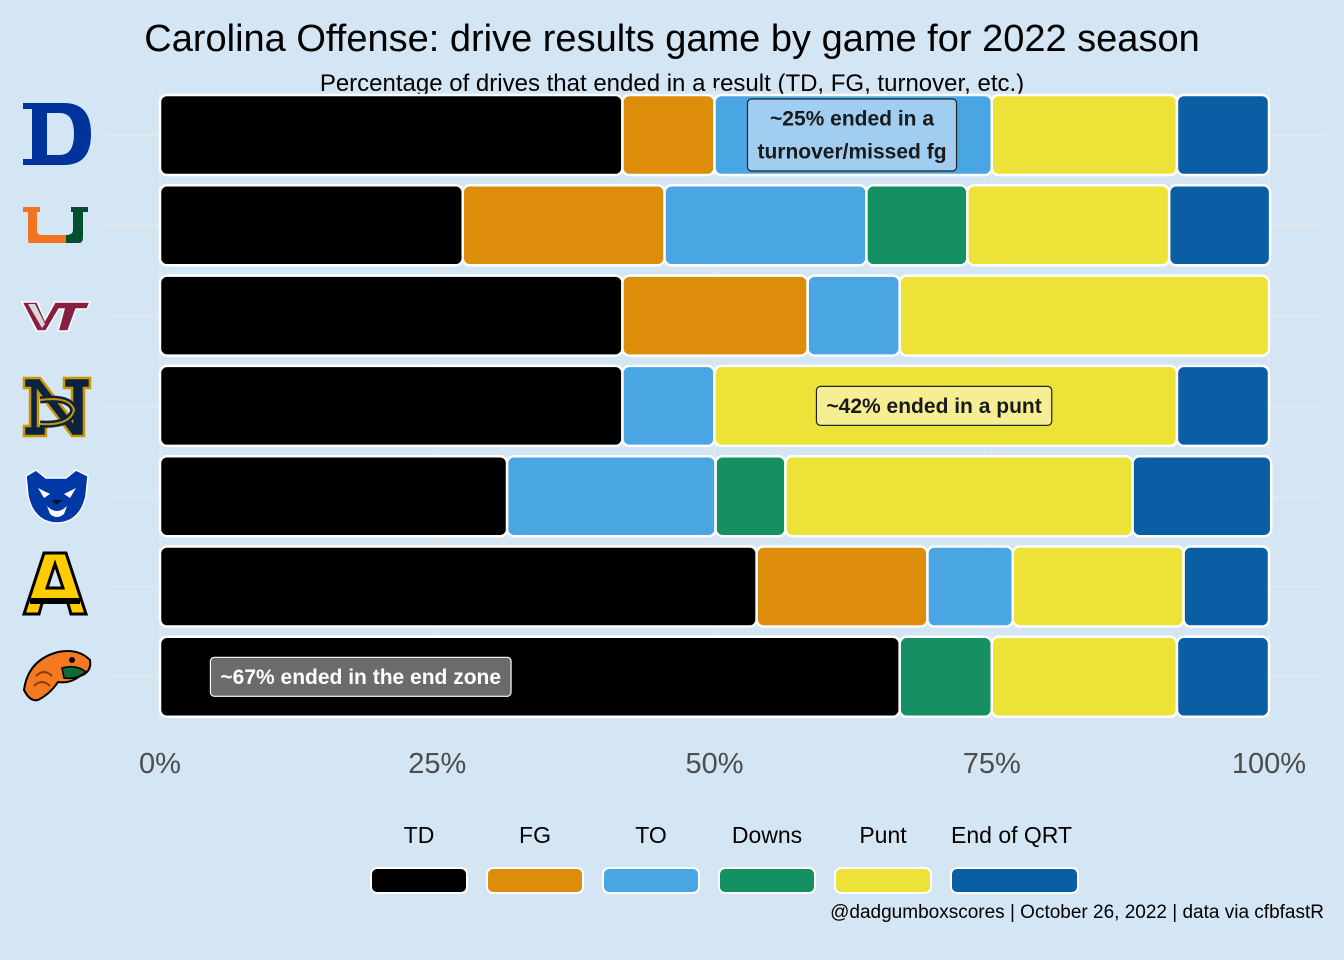 This screenshot has width=1344, height=960. I want to click on panther-logo, so click(57, 496).